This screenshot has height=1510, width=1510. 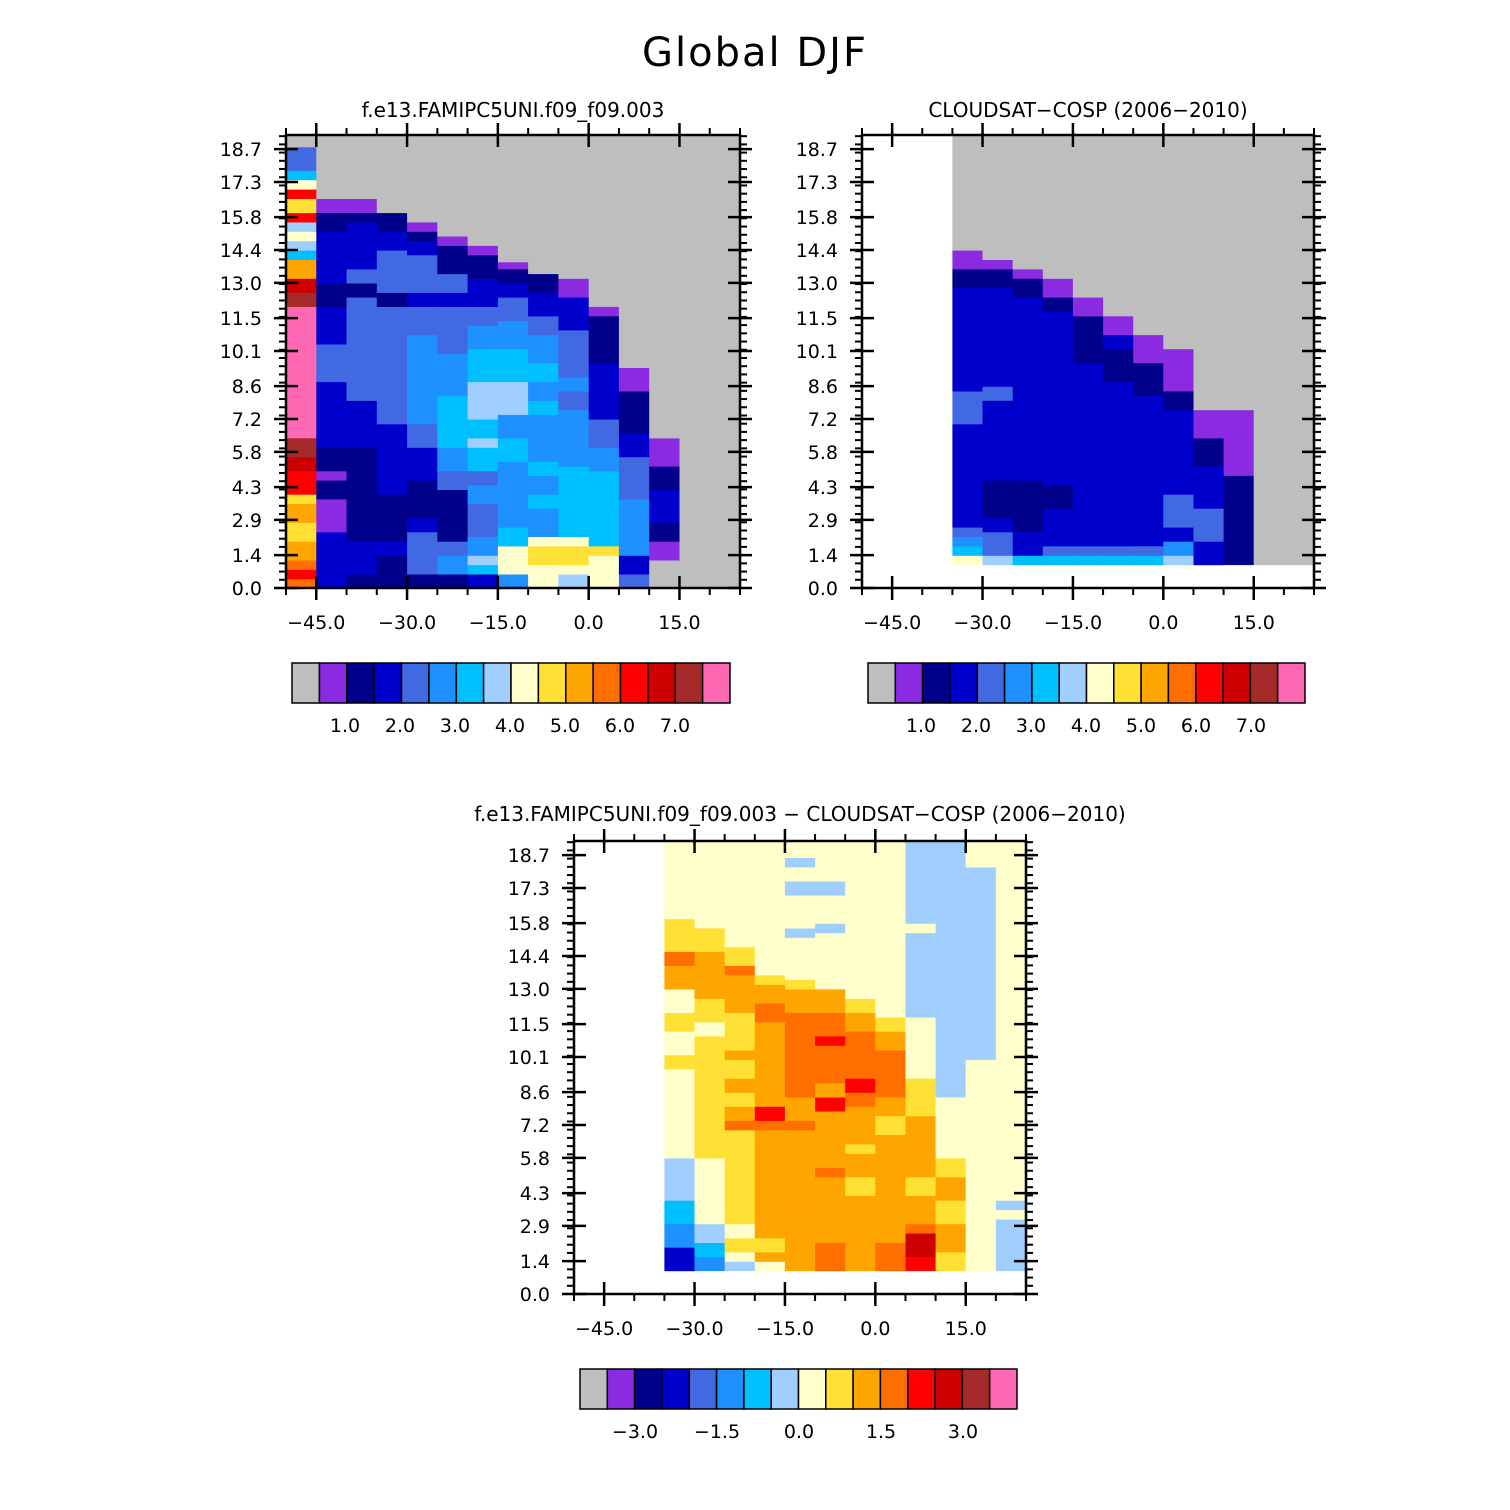 What do you see at coordinates (823, 420) in the screenshot?
I see `y-tick-label: 7.2` at bounding box center [823, 420].